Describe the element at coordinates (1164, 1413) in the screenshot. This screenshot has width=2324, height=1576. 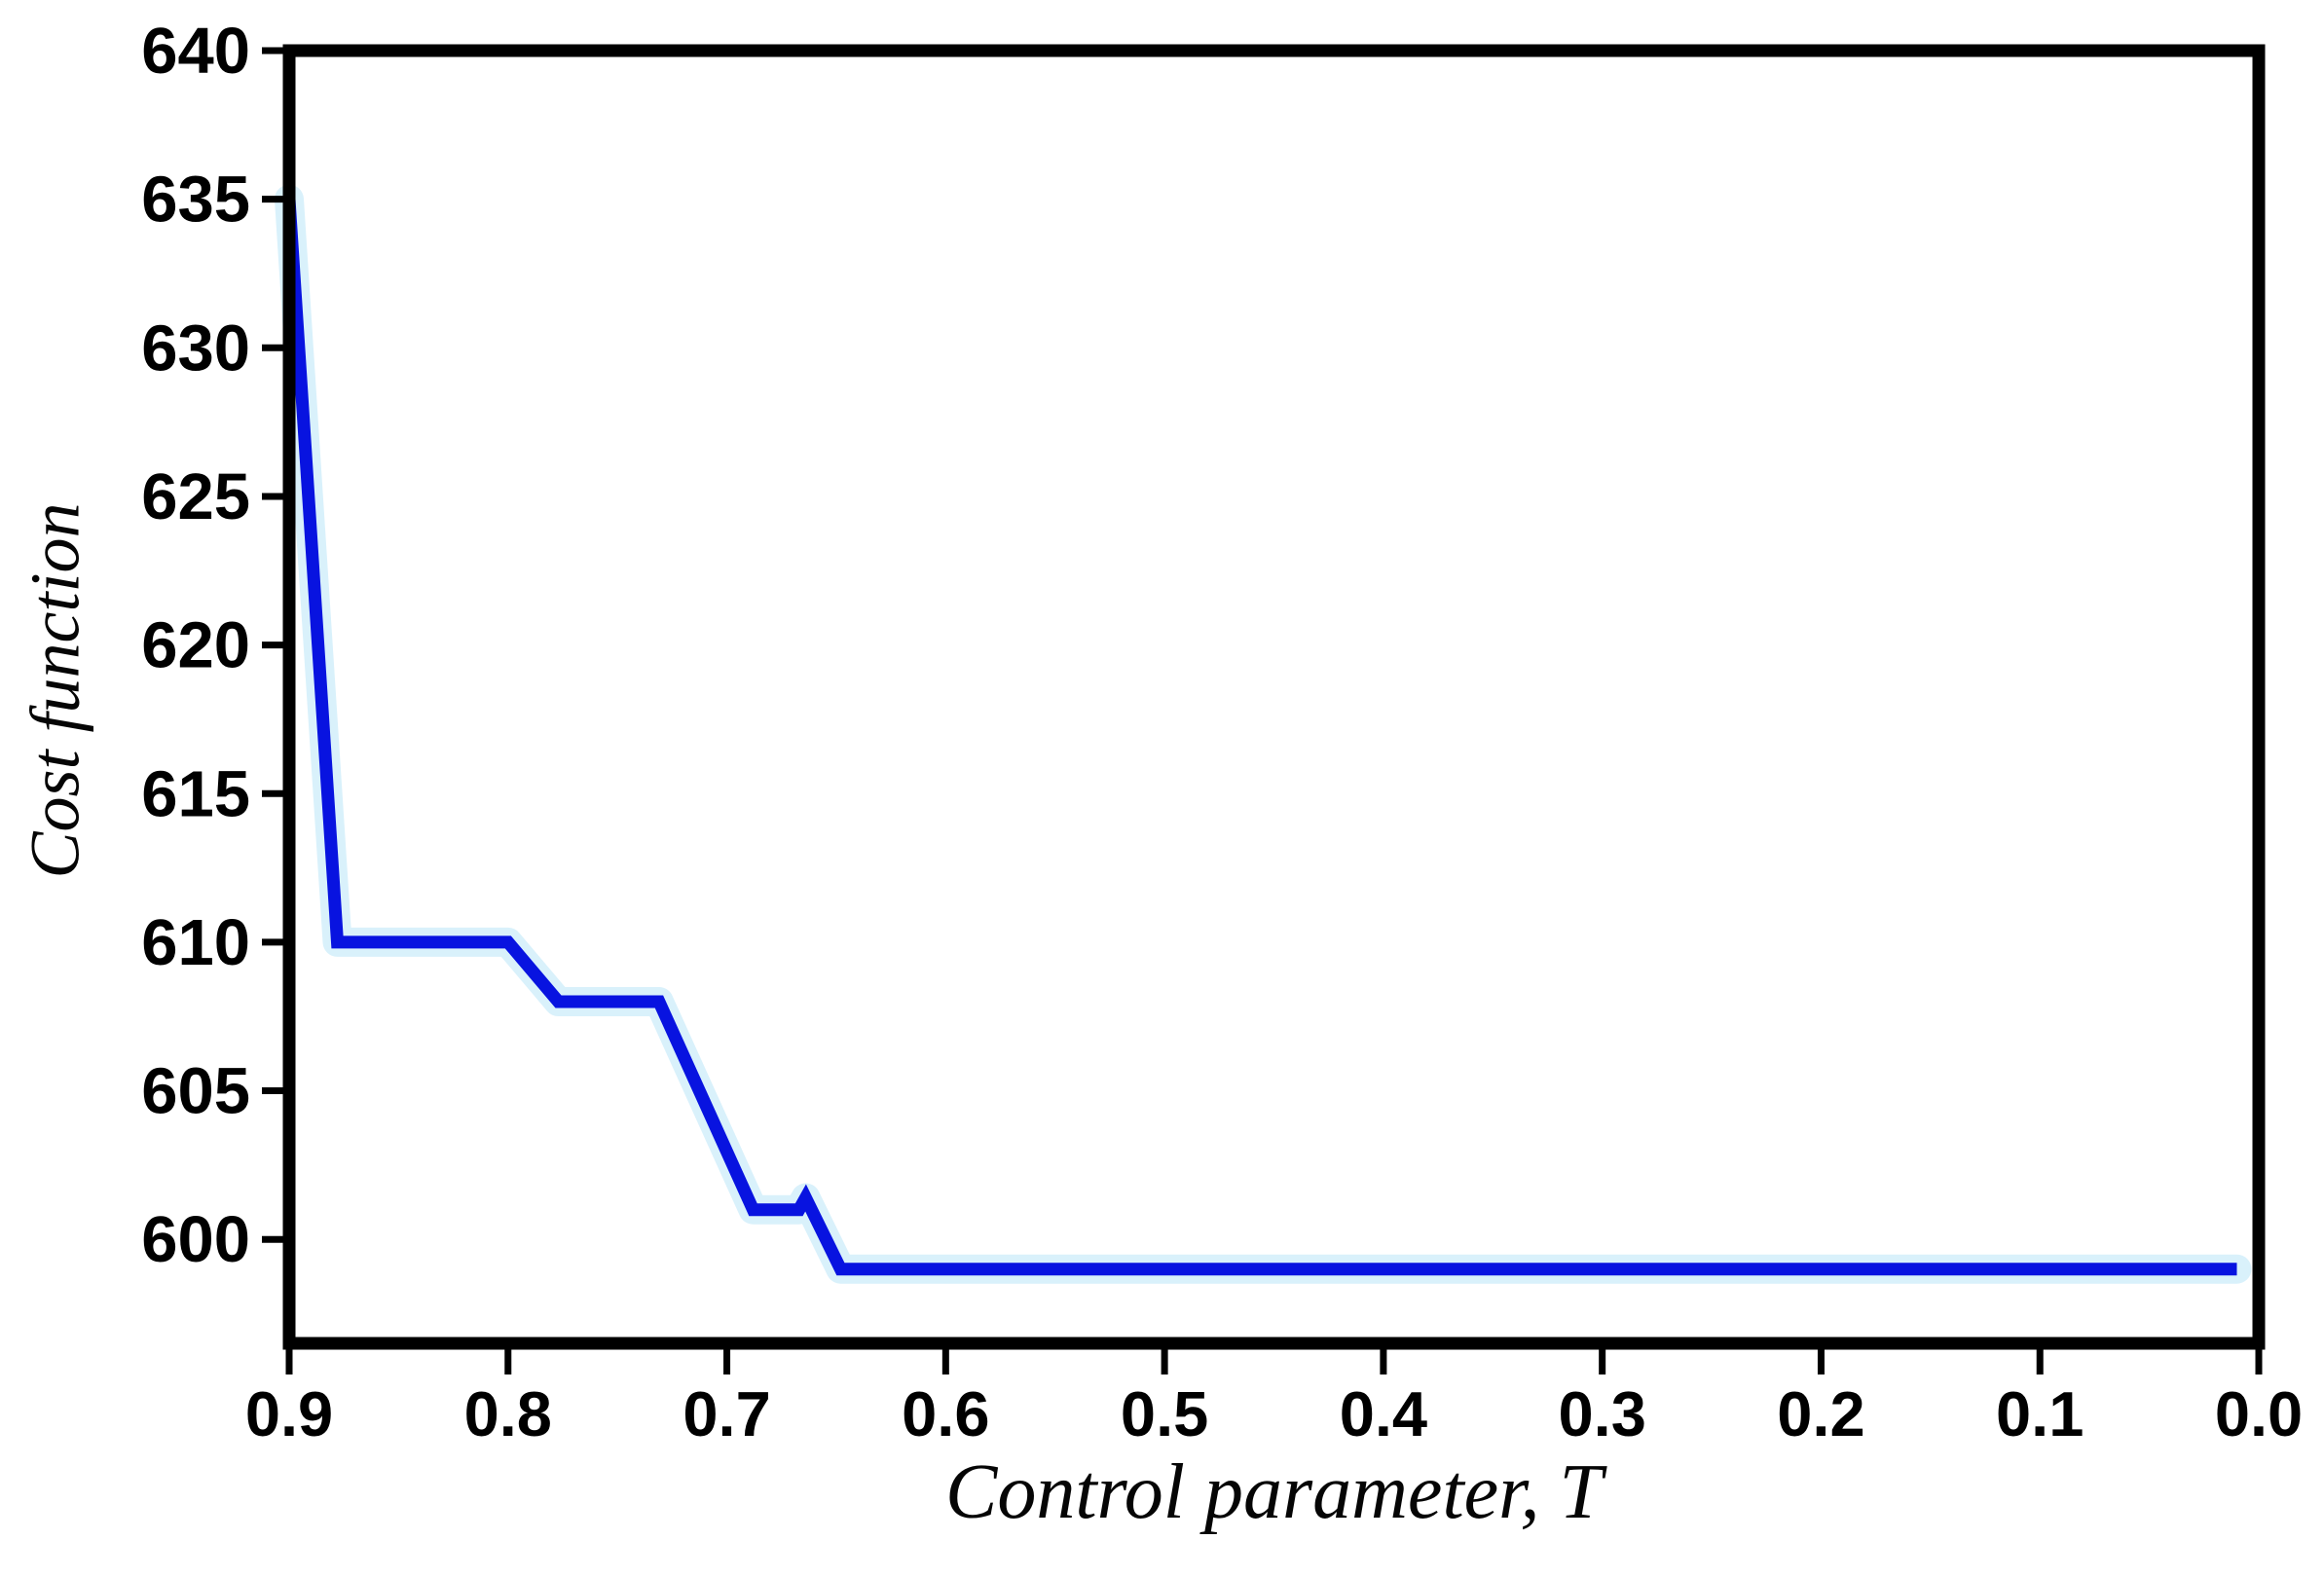
I see `x-tick-label: 0.5` at that location.